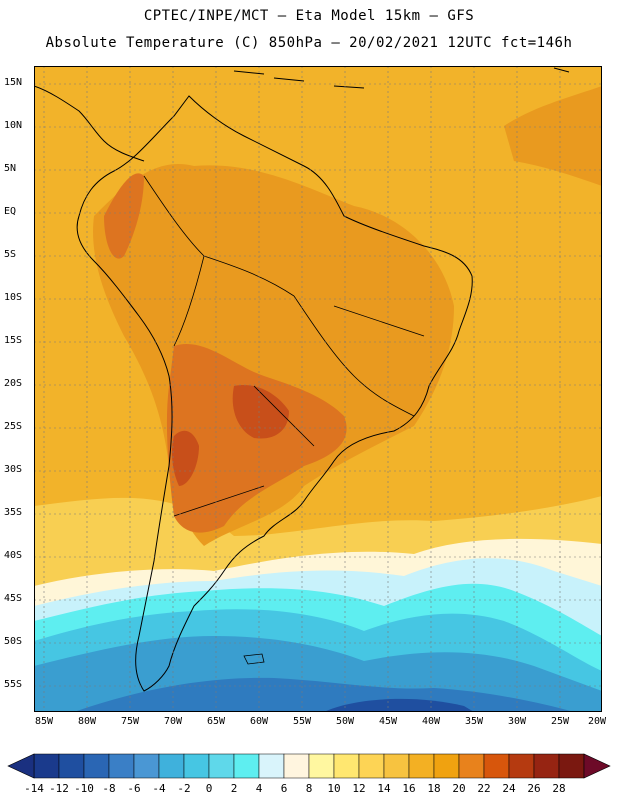 The width and height of the screenshot is (618, 800). What do you see at coordinates (334, 788) in the screenshot?
I see `colorbar-label: 10` at bounding box center [334, 788].